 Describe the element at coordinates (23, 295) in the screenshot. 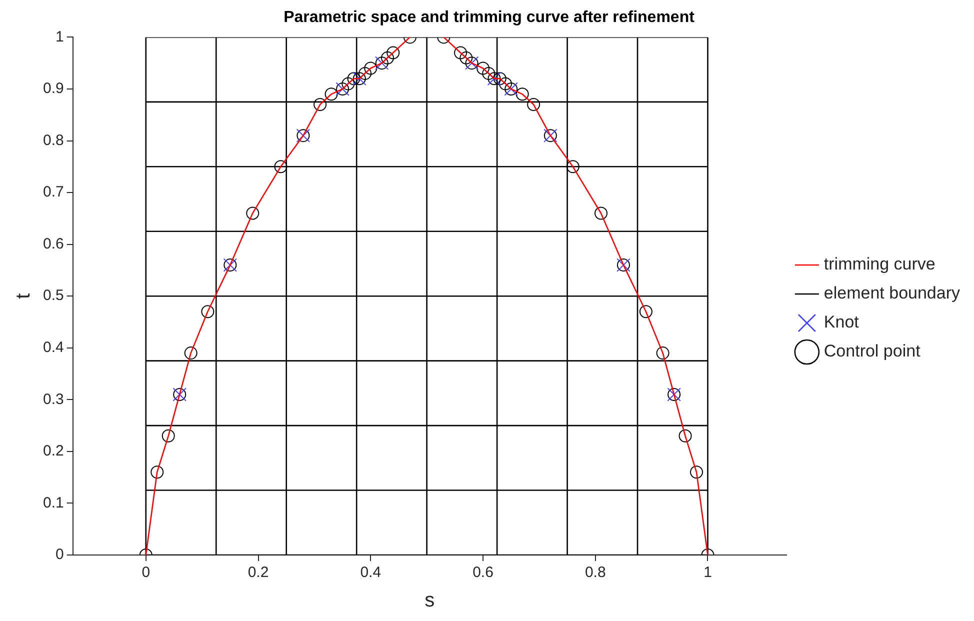

I see `y-axis-title: t` at that location.